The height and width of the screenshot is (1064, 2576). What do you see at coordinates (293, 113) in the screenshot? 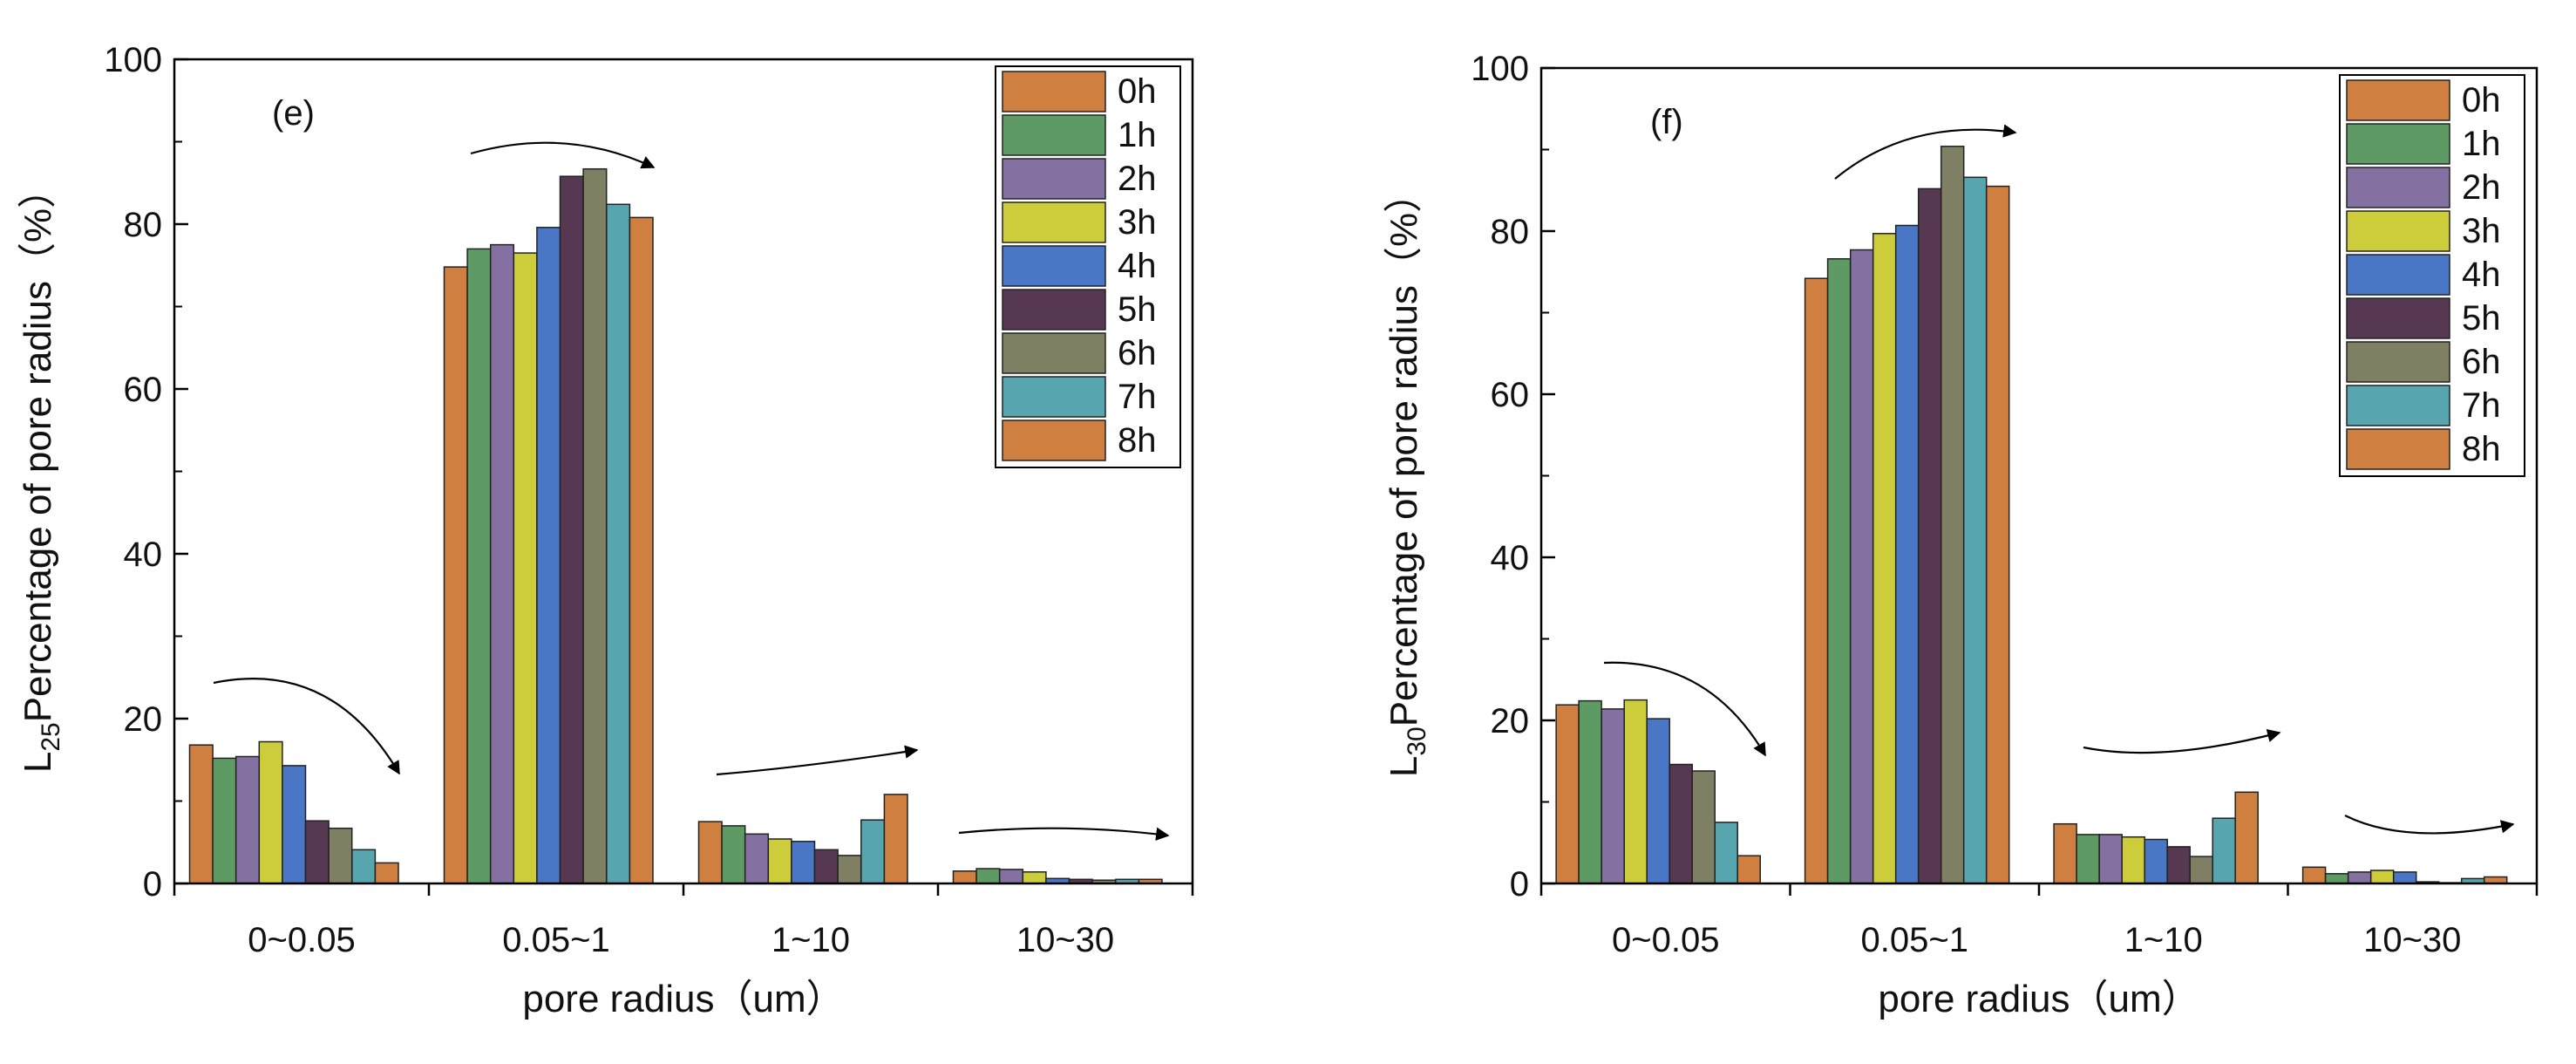
I see `panel-label: (e)` at bounding box center [293, 113].